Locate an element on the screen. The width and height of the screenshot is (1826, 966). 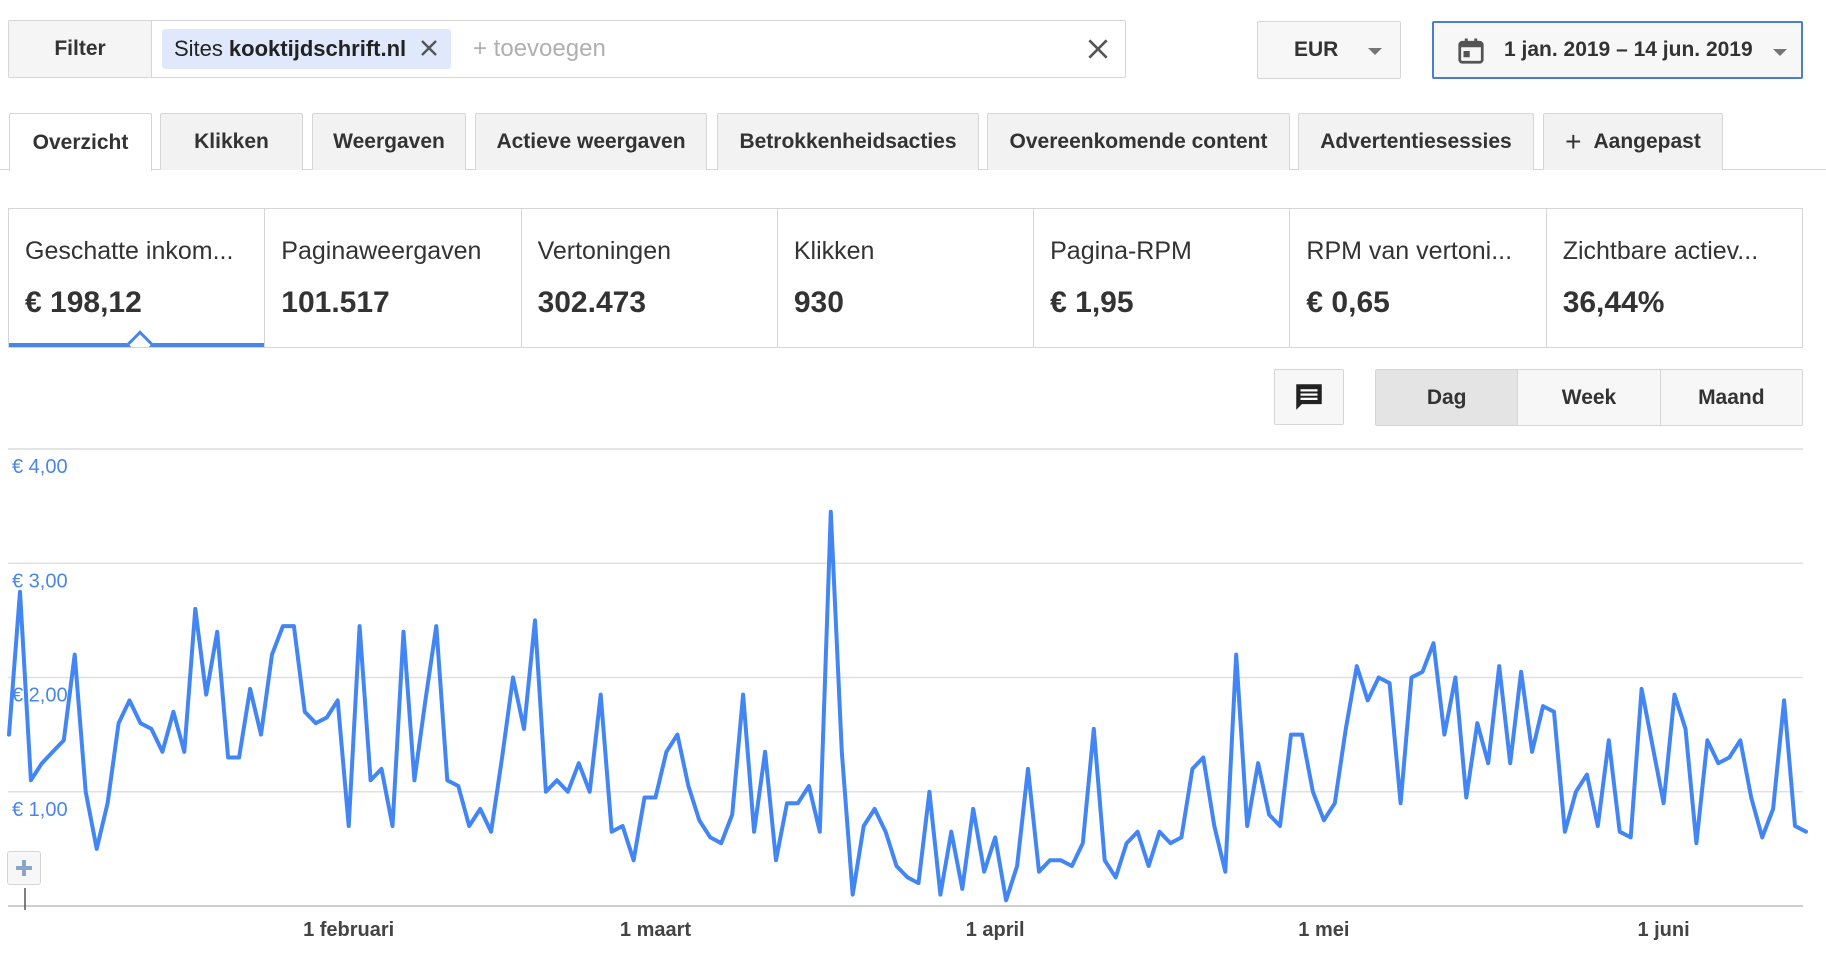
metric-label: Klikken is located at coordinates (834, 251).